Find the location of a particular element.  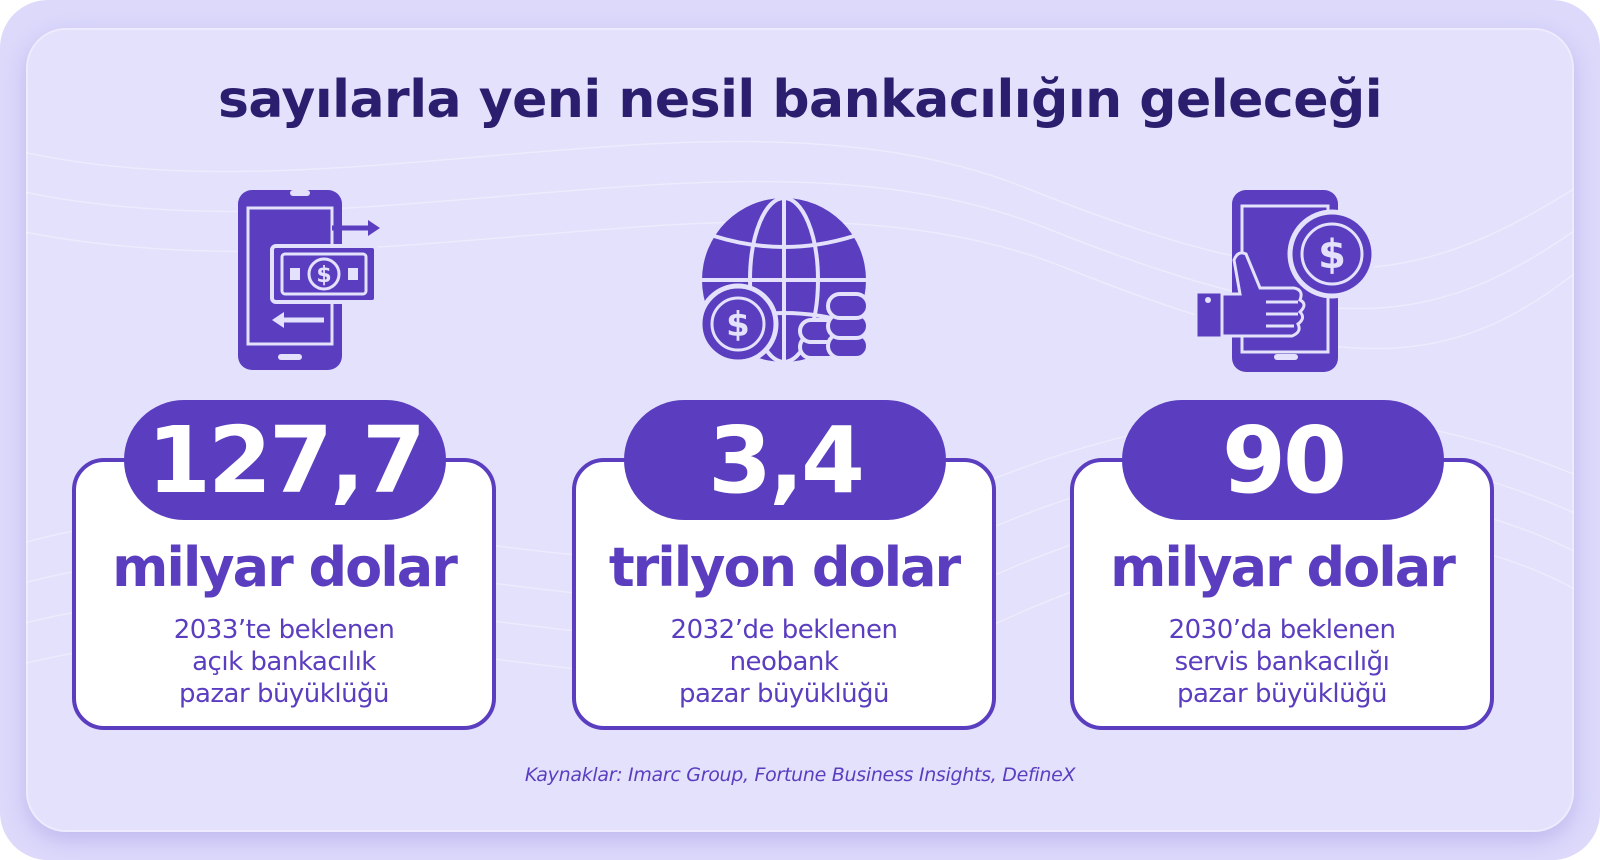

stat-description-line: 2033’te beklenen is located at coordinates (284, 630).